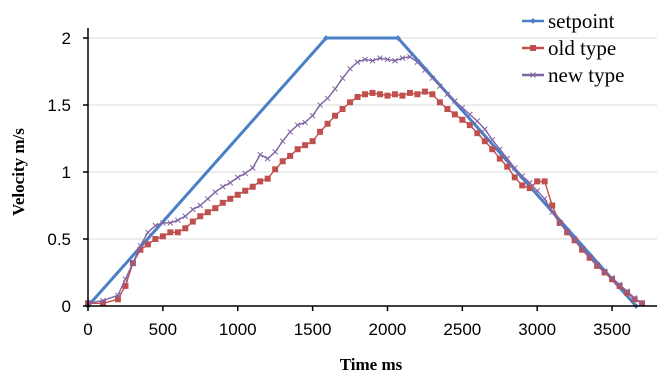 The image size is (670, 378). What do you see at coordinates (371, 364) in the screenshot?
I see `x-axis-title: Time ms` at bounding box center [371, 364].